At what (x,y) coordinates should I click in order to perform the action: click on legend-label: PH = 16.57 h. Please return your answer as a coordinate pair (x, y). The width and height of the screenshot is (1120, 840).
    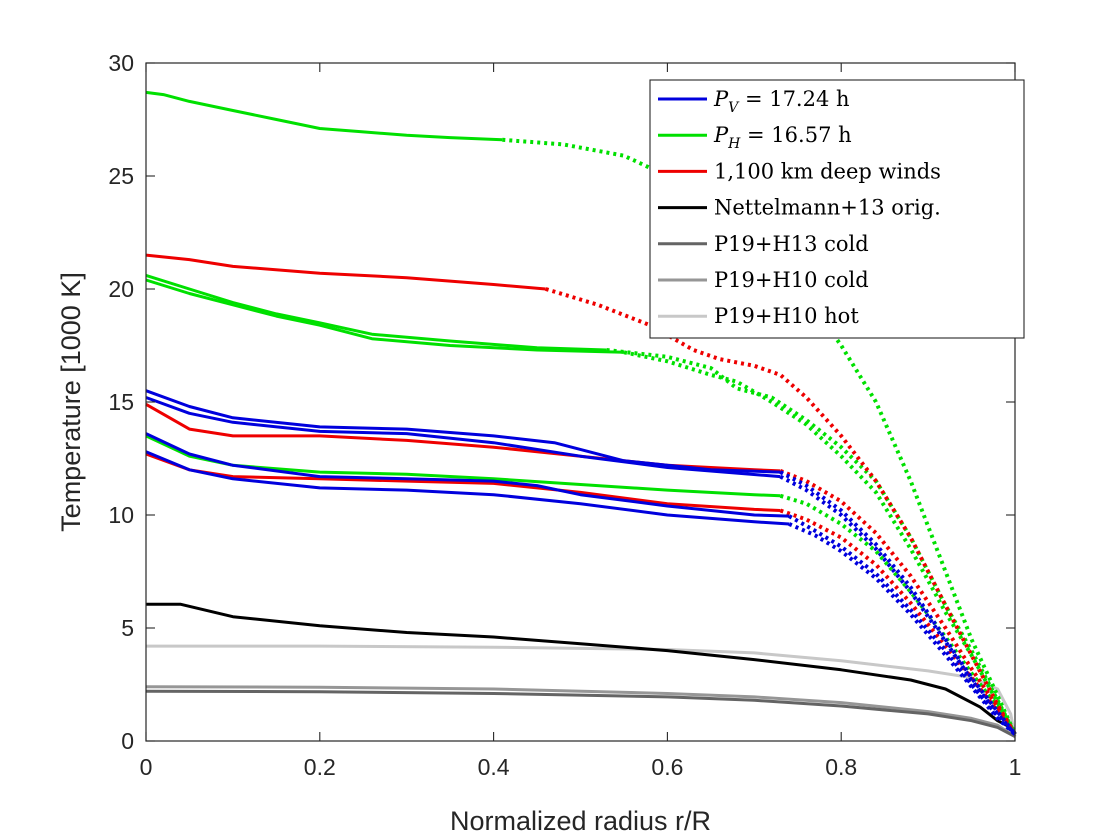
    Looking at the image, I should click on (782, 137).